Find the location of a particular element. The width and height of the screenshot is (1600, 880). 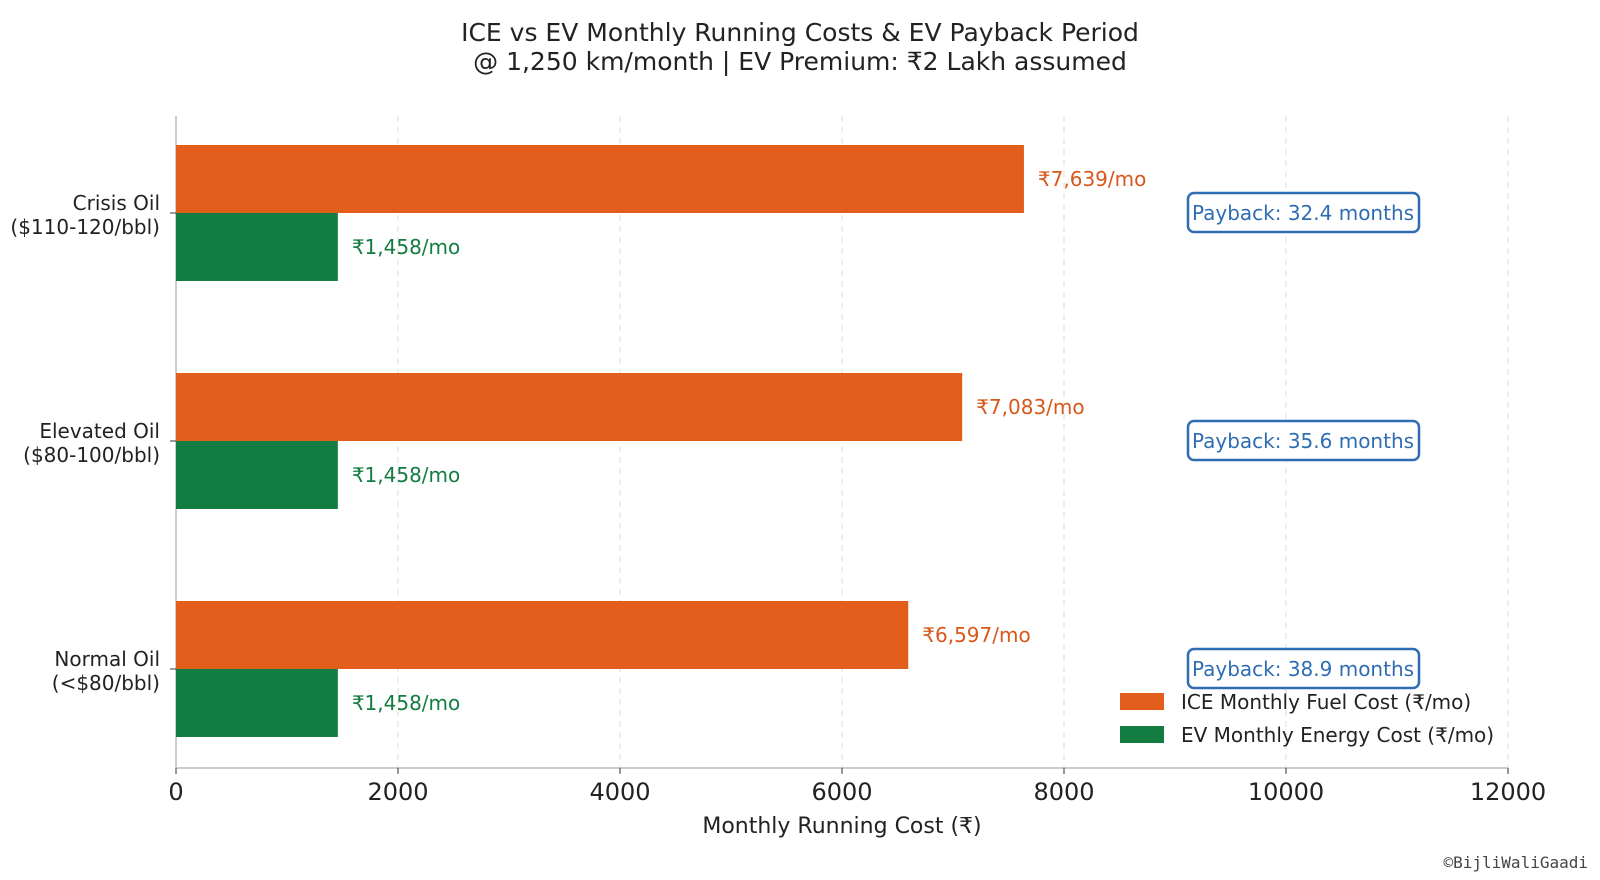

ice-value-label: ₹6,597/mo is located at coordinates (976, 635).